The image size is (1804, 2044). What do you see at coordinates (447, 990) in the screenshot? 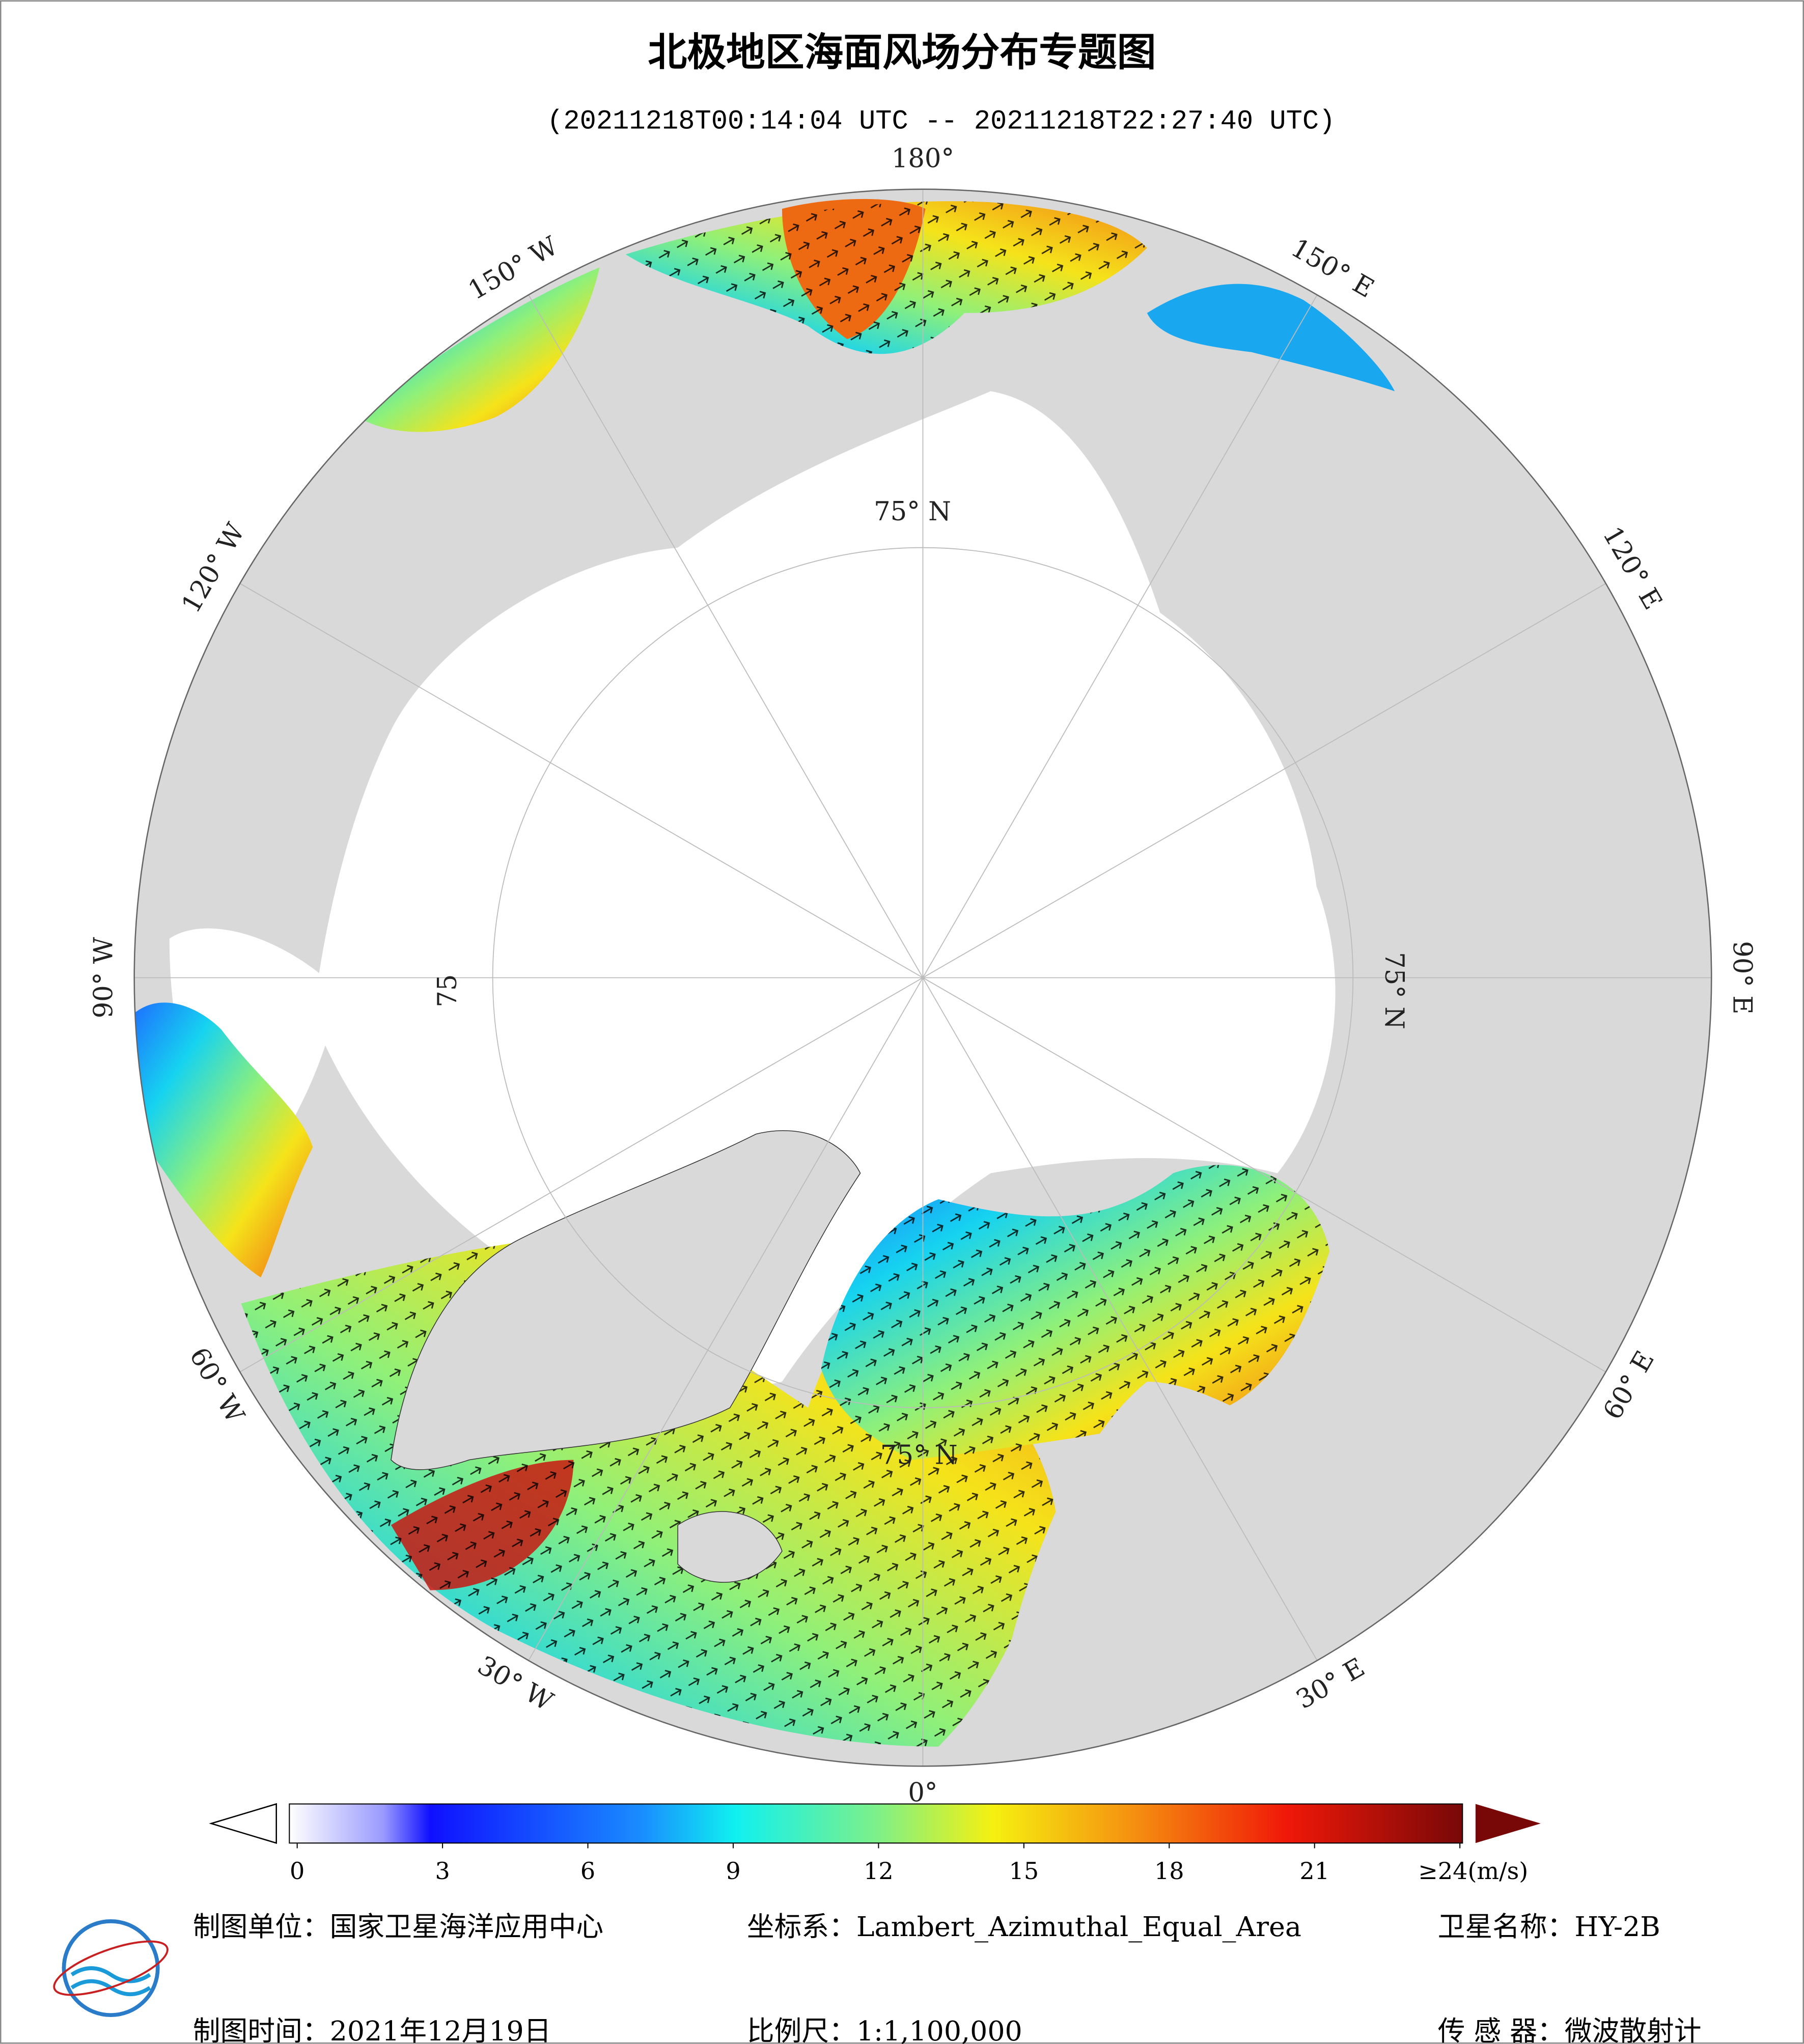
I see `latitude-label: 75` at bounding box center [447, 990].